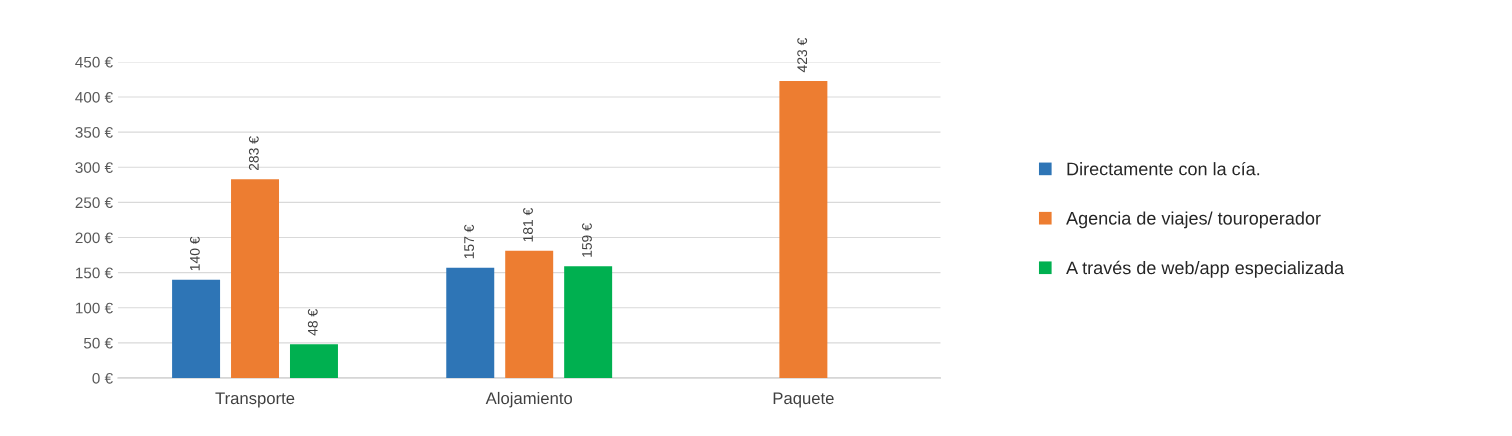  I want to click on x-tick-label: Alojamiento, so click(529, 399).